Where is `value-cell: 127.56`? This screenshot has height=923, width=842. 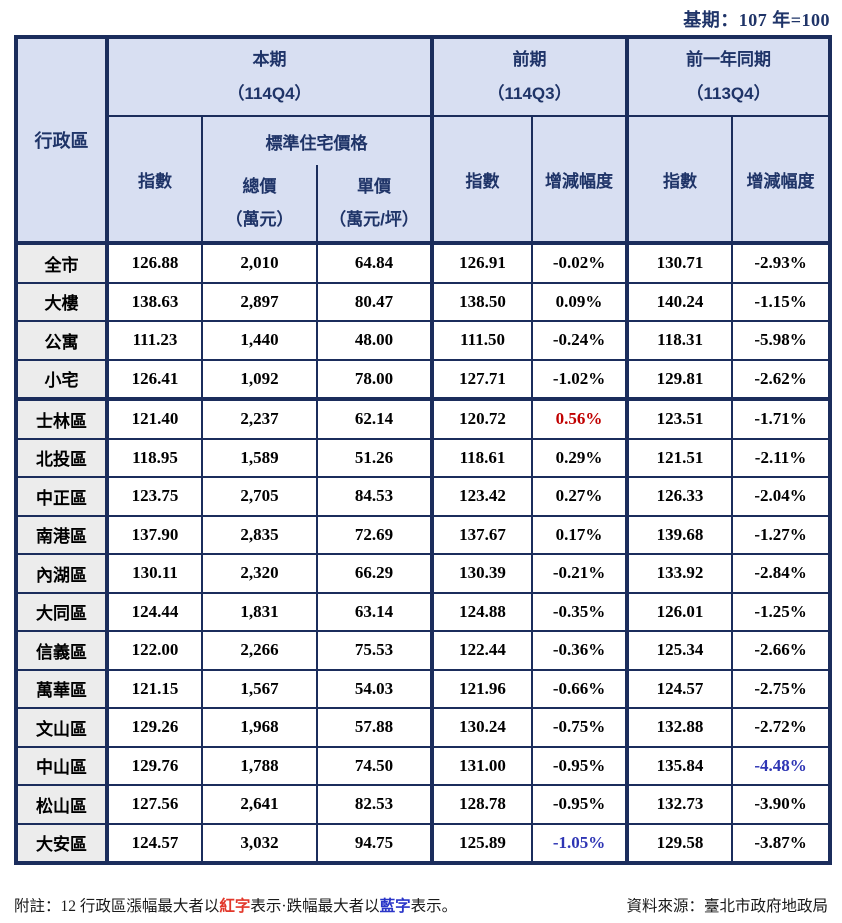
value-cell: 127.56 is located at coordinates (154, 804).